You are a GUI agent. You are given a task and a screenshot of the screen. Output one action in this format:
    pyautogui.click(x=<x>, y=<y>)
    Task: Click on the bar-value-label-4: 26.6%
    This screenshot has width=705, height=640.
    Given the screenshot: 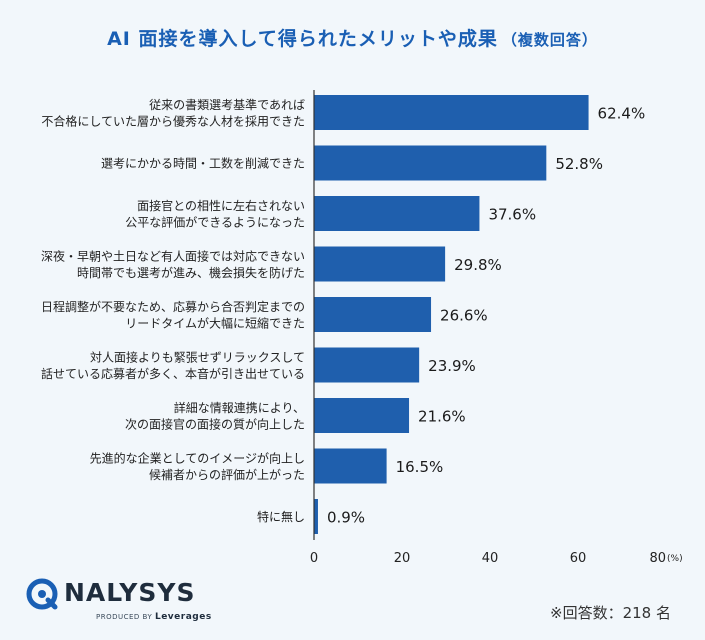 What is the action you would take?
    pyautogui.click(x=464, y=316)
    